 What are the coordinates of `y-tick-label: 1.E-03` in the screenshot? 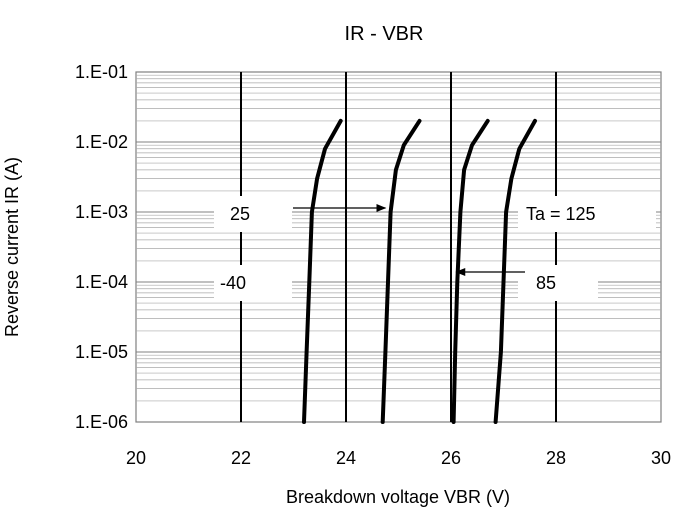 It's located at (101, 212).